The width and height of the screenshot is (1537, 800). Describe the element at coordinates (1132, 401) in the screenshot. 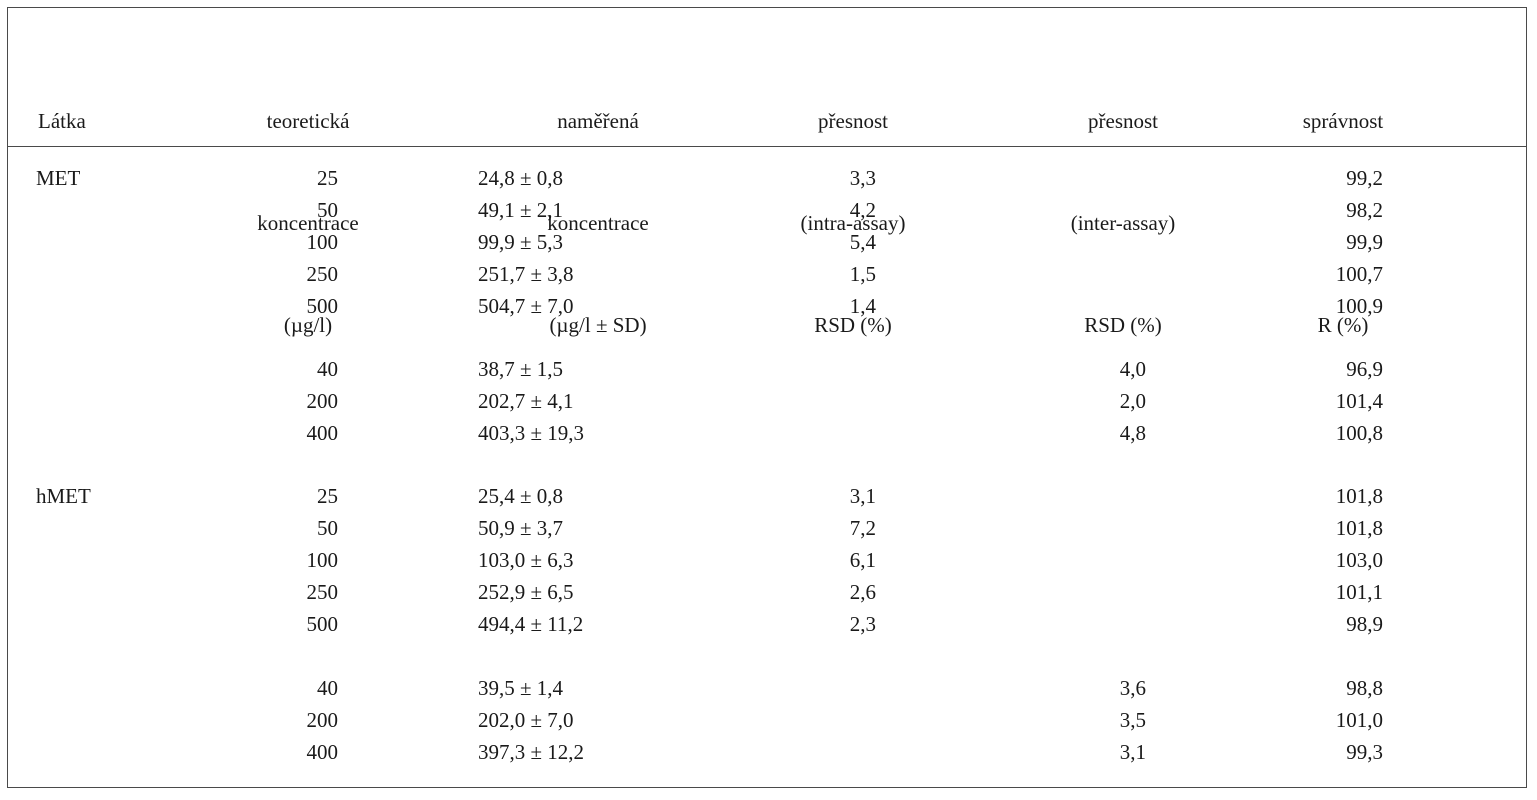

I see `cell-inter: 2,0` at that location.